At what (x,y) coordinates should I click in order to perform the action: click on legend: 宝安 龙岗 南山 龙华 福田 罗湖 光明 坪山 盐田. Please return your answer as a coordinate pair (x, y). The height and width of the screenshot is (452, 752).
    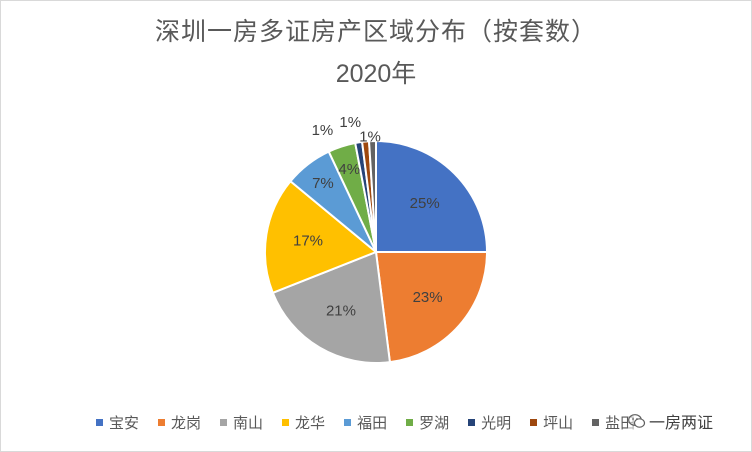
    Looking at the image, I should click on (375, 422).